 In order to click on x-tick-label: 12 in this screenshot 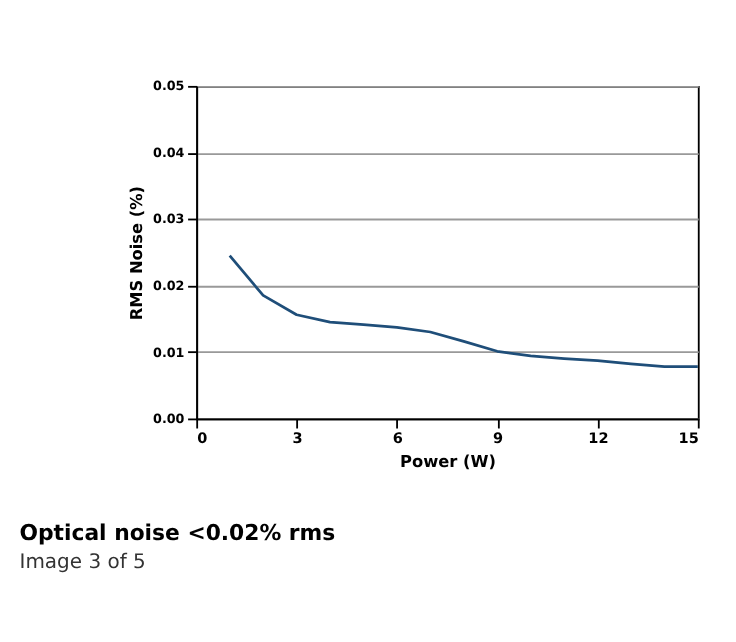, I will do `click(598, 438)`.